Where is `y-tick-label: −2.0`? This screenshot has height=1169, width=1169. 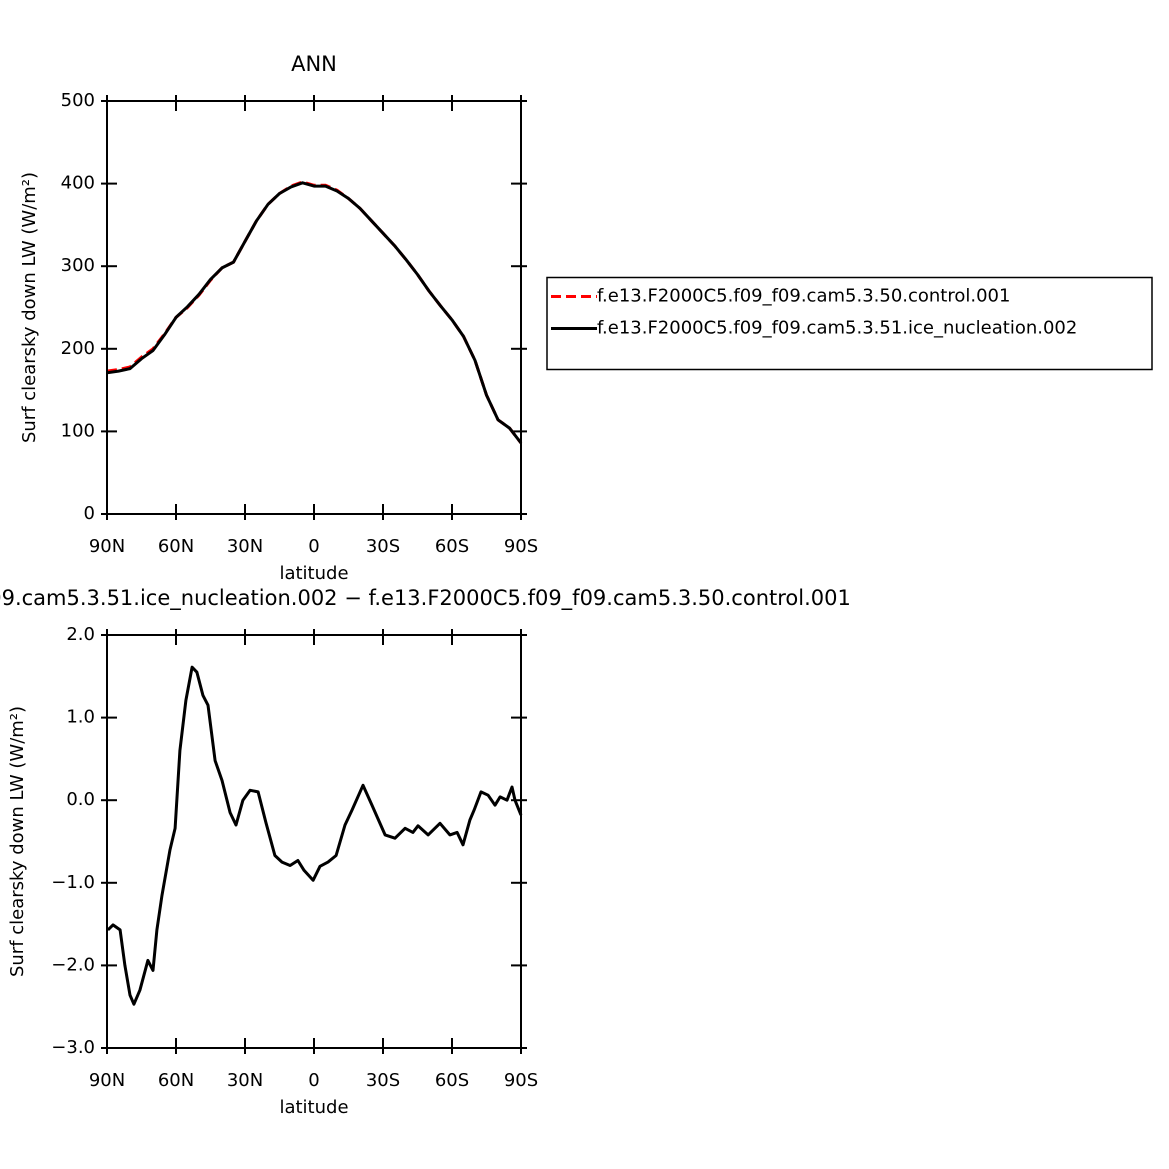 y-tick-label: −2.0 is located at coordinates (73, 964).